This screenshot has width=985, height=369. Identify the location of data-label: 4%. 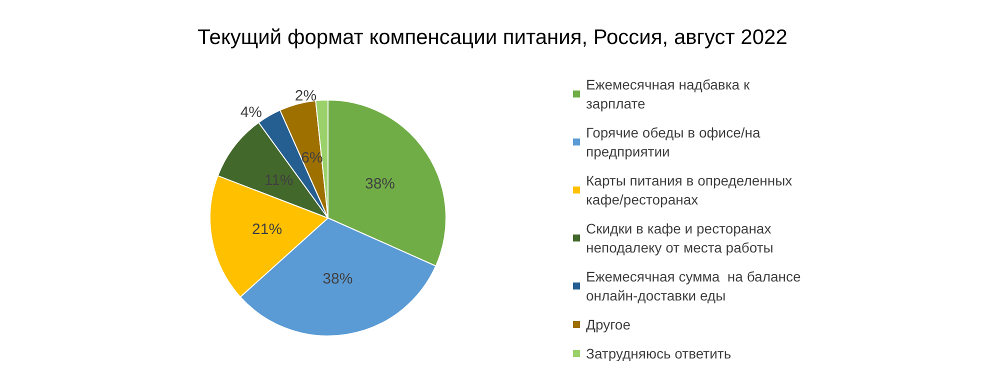
(251, 112).